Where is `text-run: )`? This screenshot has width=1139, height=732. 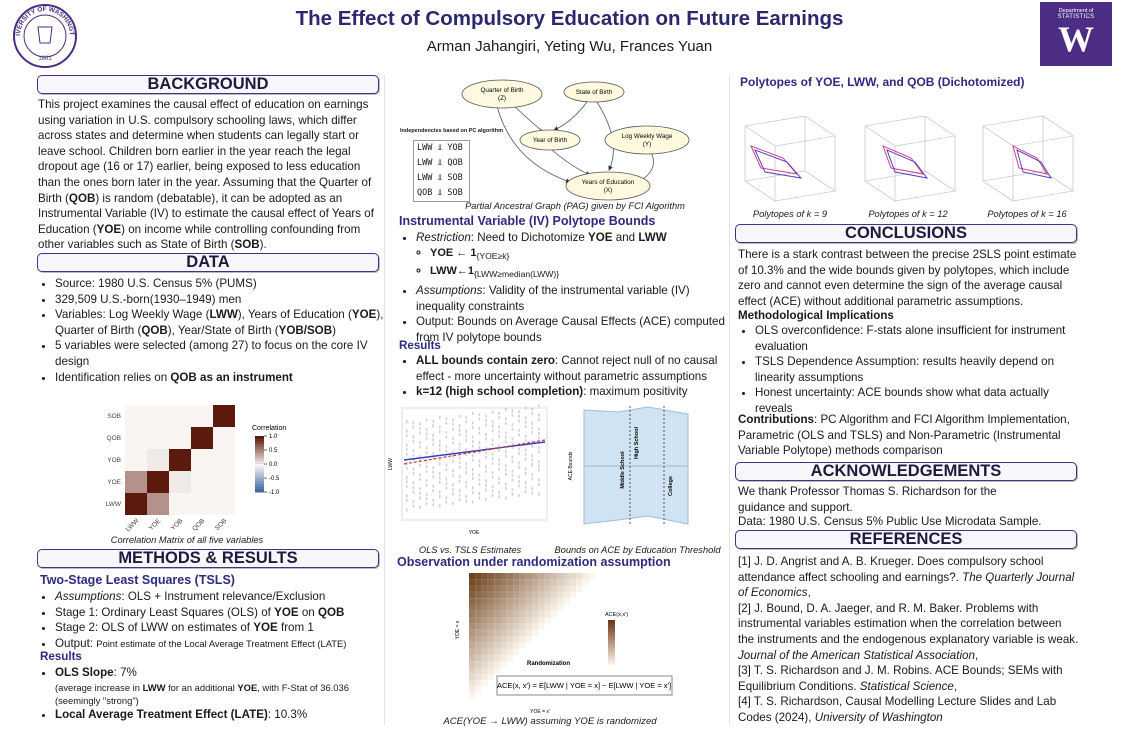
text-run: ) is located at coordinates (334, 330).